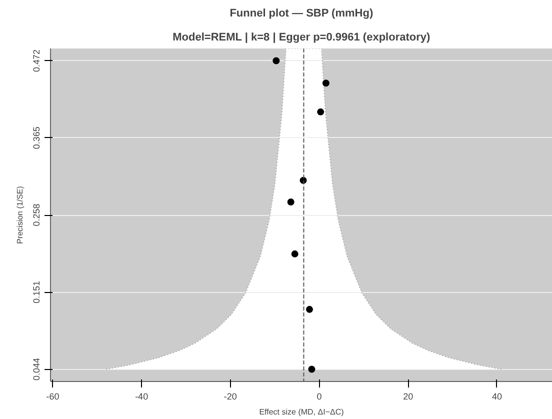  I want to click on x-tick-label: -20, so click(230, 397).